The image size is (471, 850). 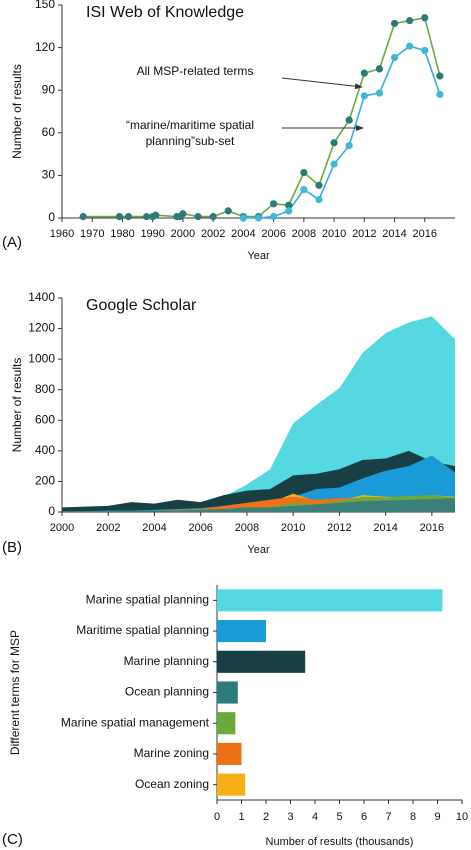 I want to click on y-tick-label: 1400, so click(x=41, y=297).